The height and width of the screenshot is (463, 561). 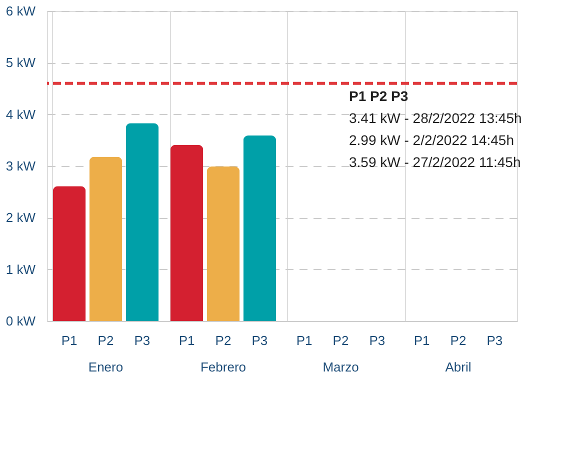 What do you see at coordinates (435, 118) in the screenshot?
I see `annotation: 3.41 kW - 28/2/2022 13:45h` at bounding box center [435, 118].